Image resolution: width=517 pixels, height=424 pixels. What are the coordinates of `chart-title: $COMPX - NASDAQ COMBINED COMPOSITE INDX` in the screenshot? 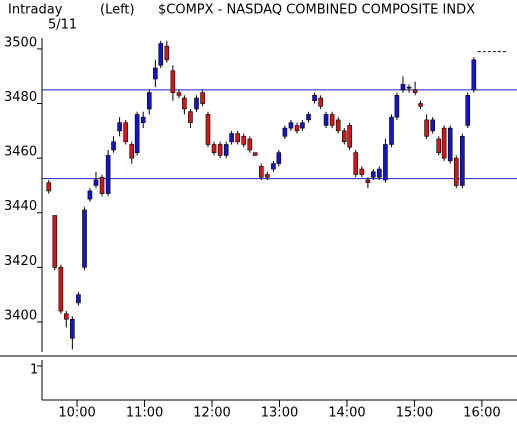 It's located at (316, 10).